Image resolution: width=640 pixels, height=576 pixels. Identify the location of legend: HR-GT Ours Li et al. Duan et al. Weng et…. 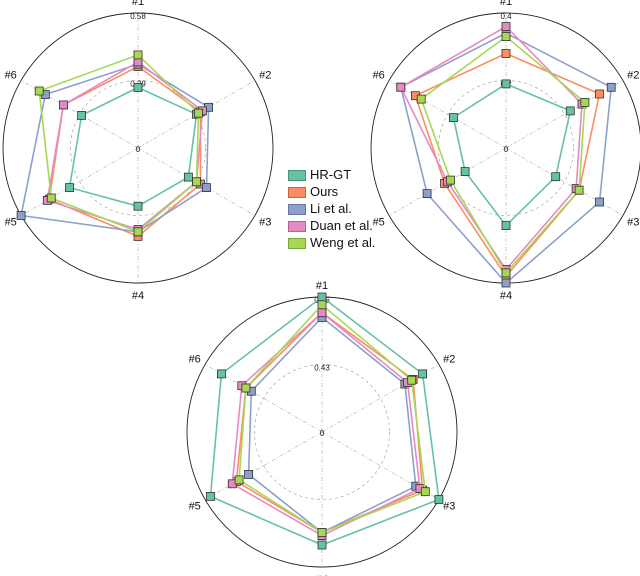
(348, 208).